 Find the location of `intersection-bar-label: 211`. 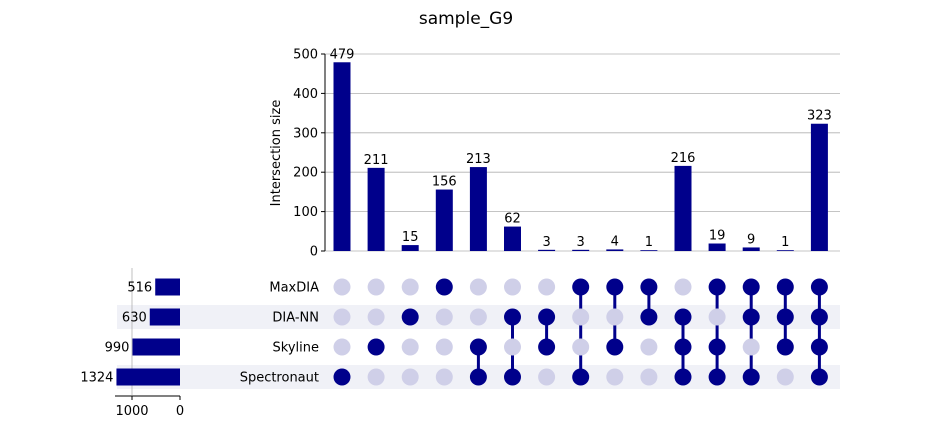

intersection-bar-label: 211 is located at coordinates (376, 160).